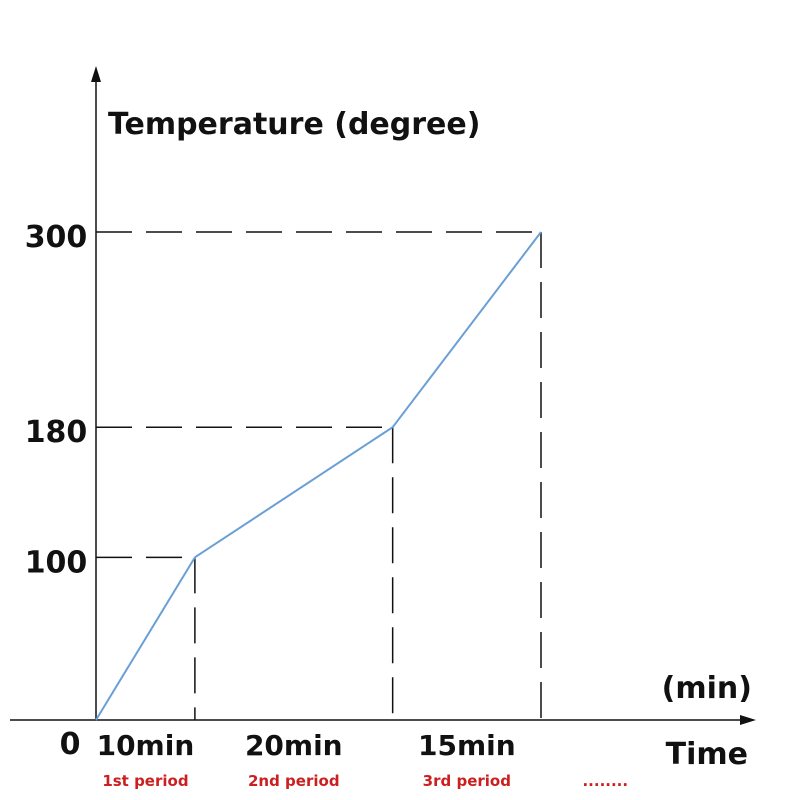 The height and width of the screenshot is (800, 800). I want to click on segment-period-2: 2nd period, so click(294, 781).